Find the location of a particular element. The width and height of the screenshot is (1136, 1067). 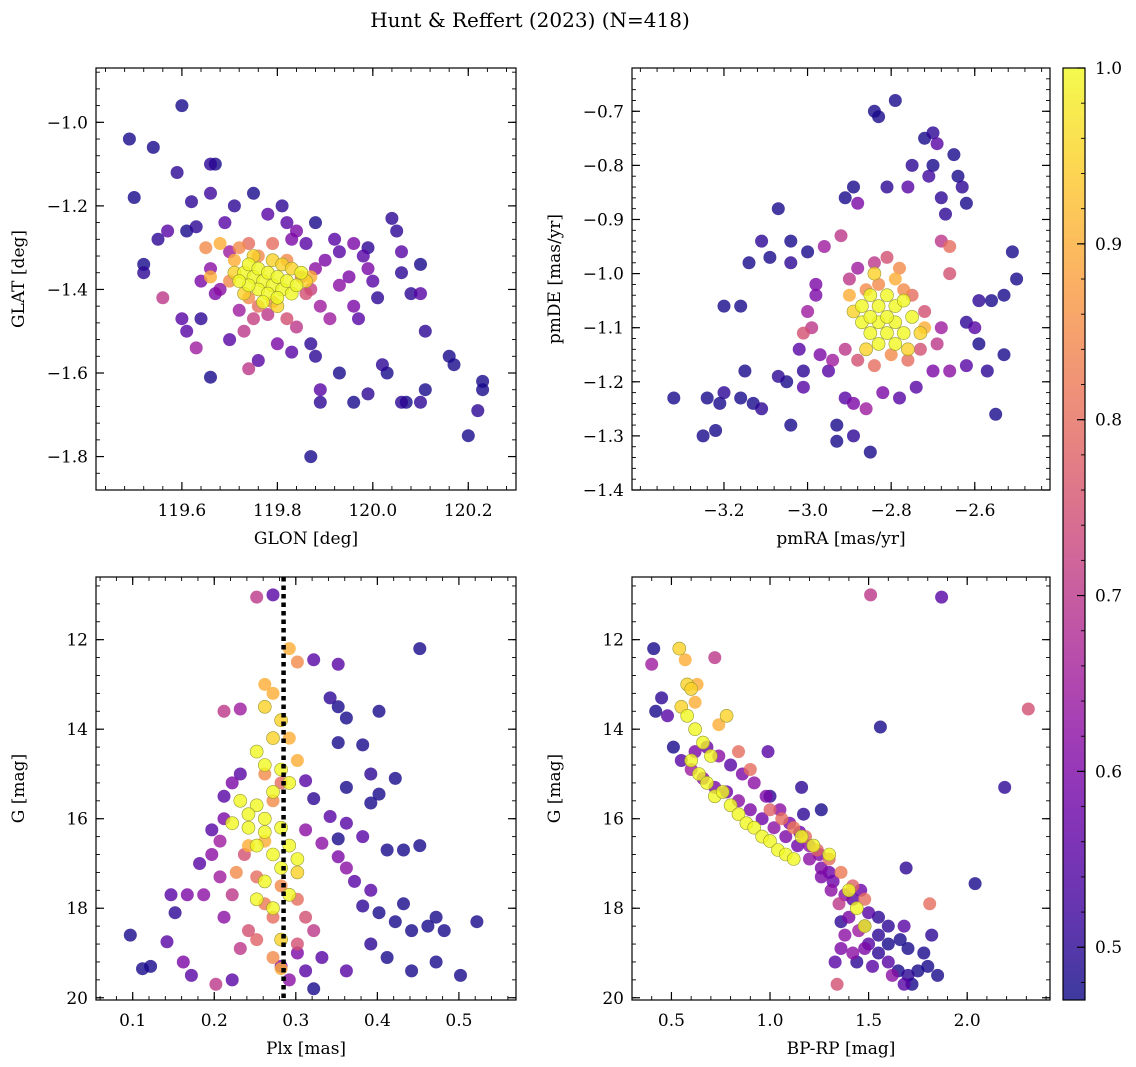

y-tick-label: 20 is located at coordinates (77, 999).